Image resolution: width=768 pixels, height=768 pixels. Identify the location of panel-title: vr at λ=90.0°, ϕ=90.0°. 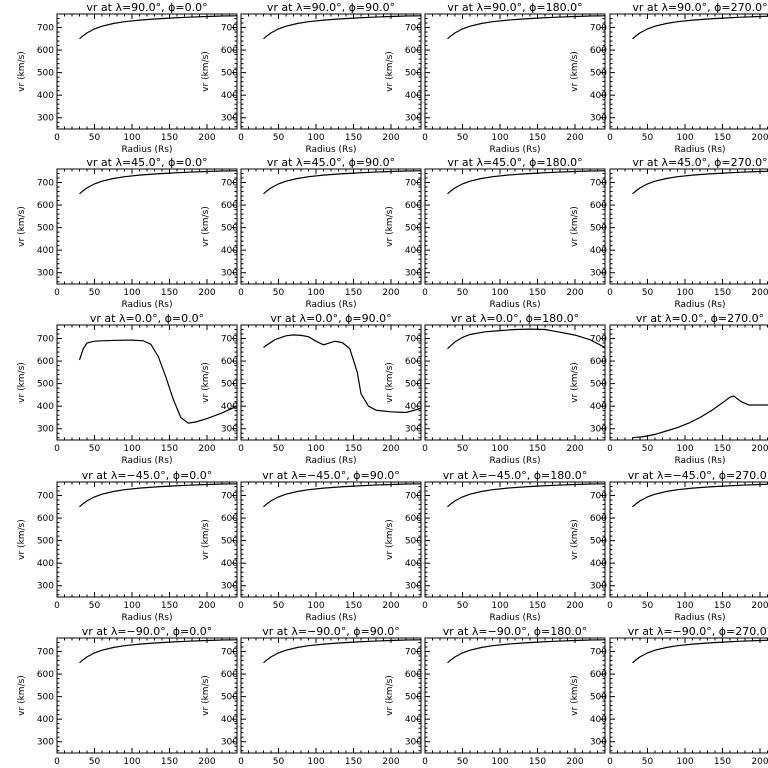
(331, 7).